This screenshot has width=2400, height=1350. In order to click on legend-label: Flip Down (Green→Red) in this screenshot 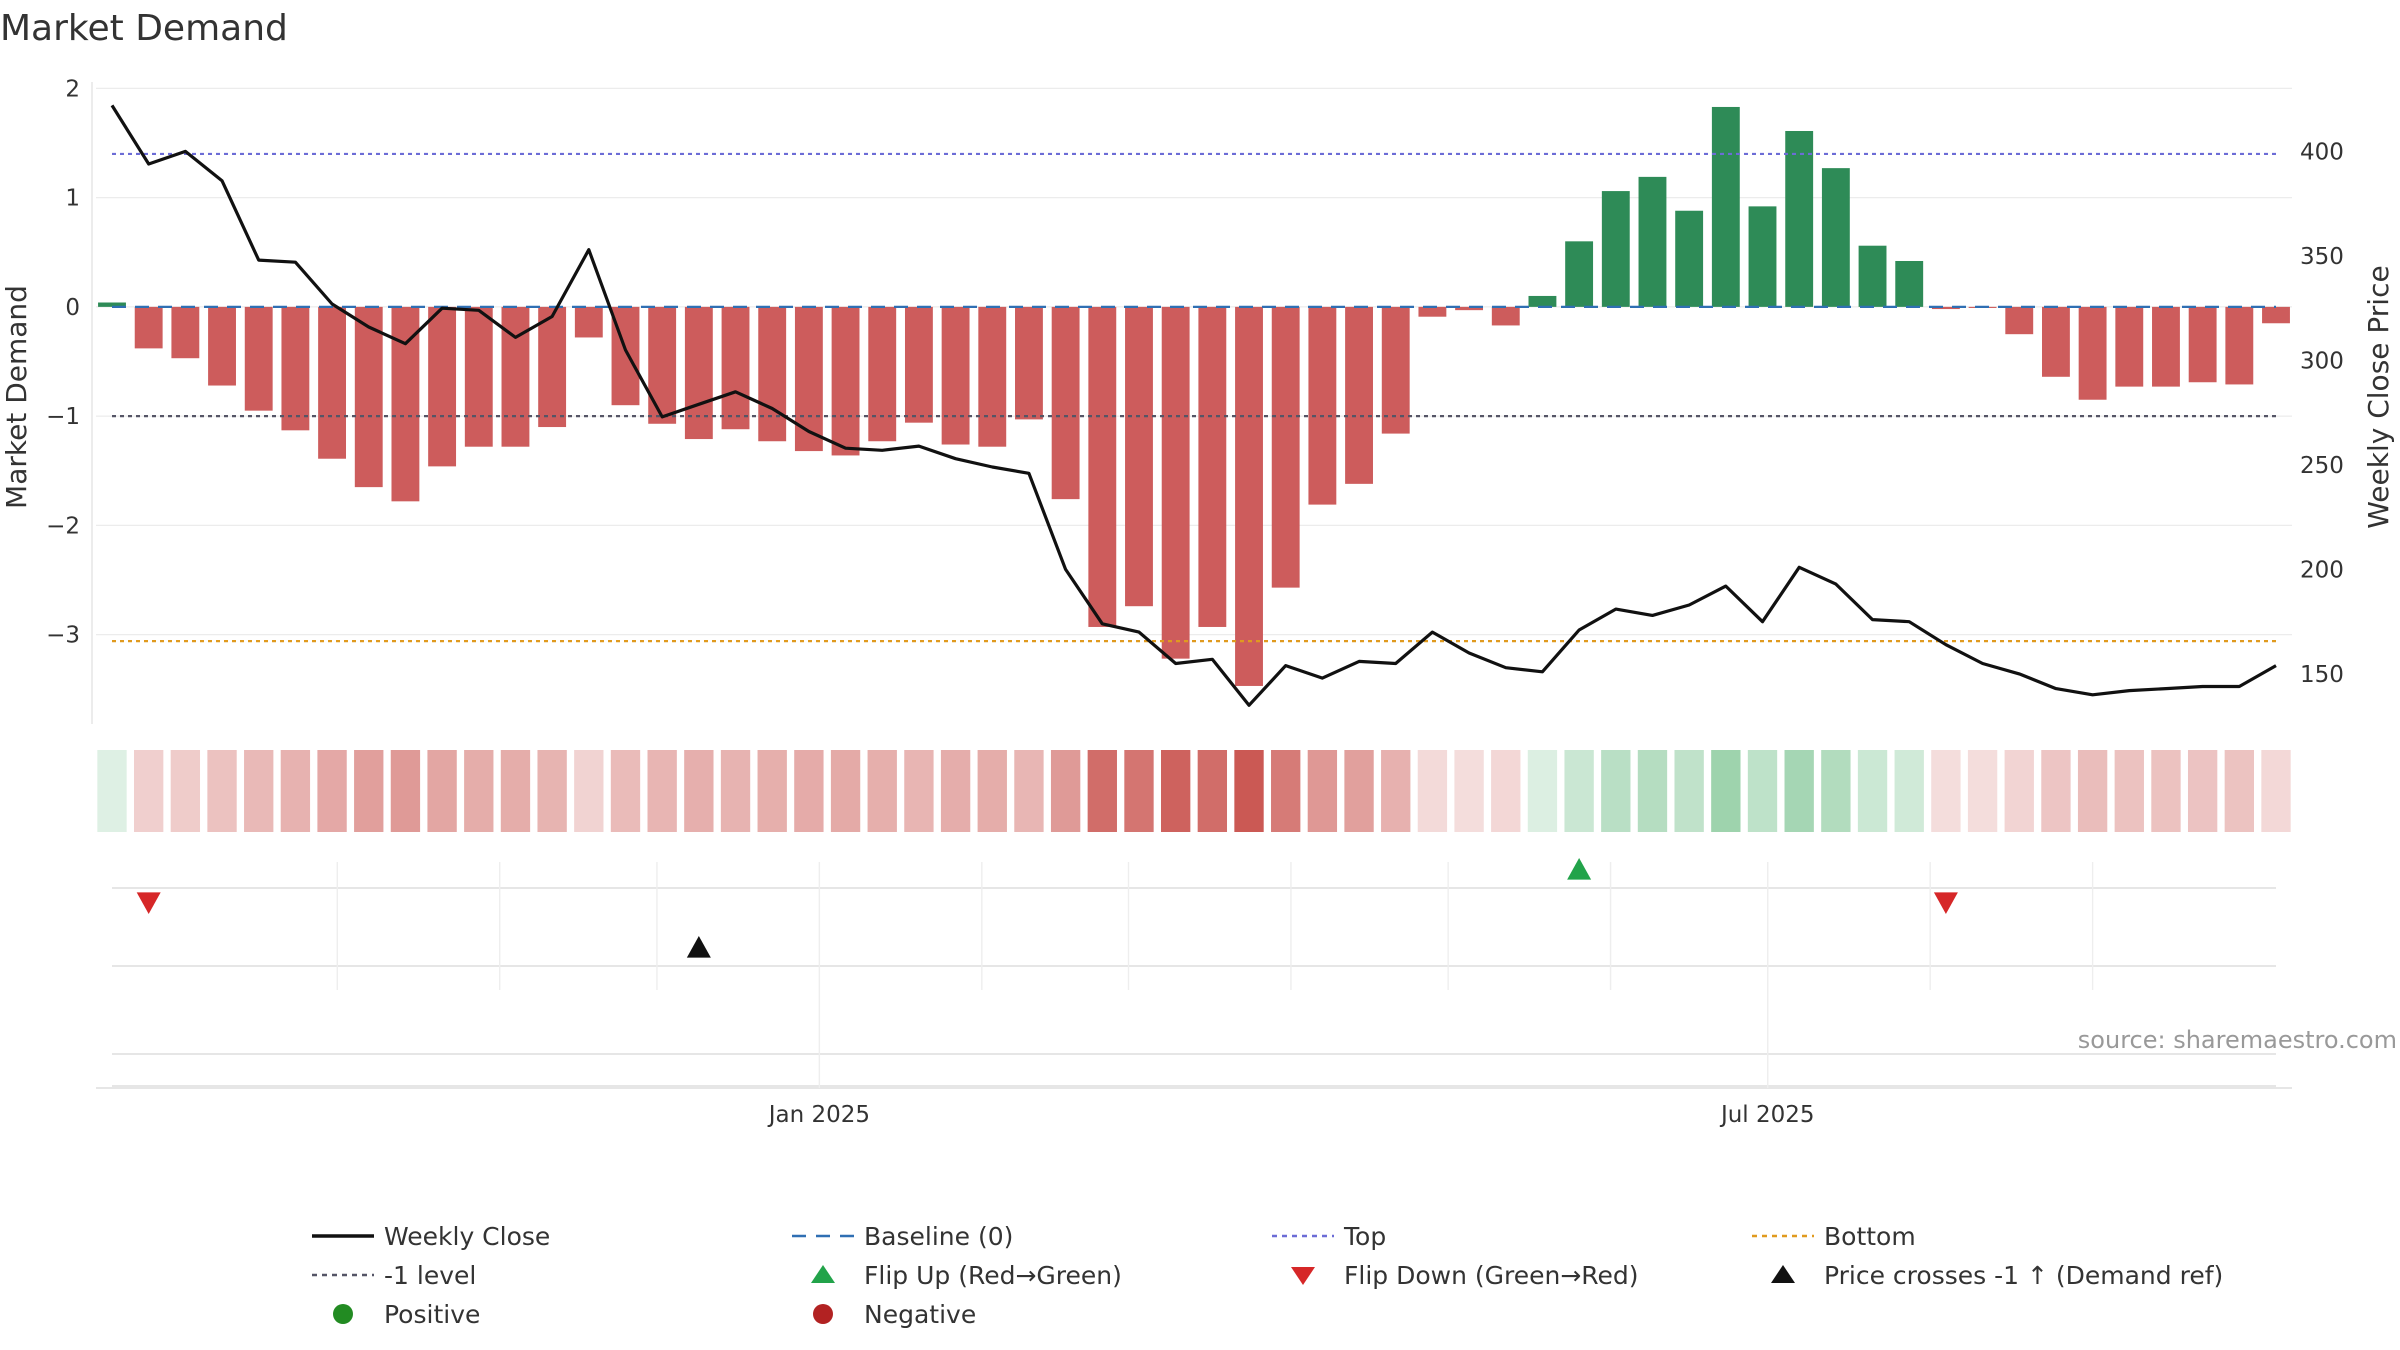, I will do `click(1491, 1275)`.